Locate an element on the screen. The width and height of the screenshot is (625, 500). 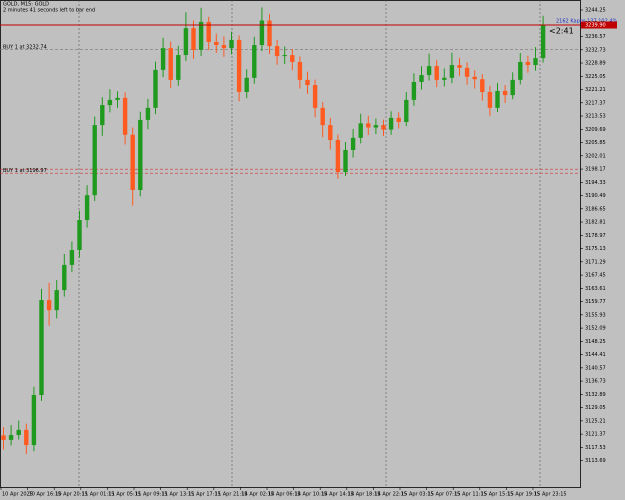
x-tick-label: 14 Apr 06:15 is located at coordinates (284, 495).